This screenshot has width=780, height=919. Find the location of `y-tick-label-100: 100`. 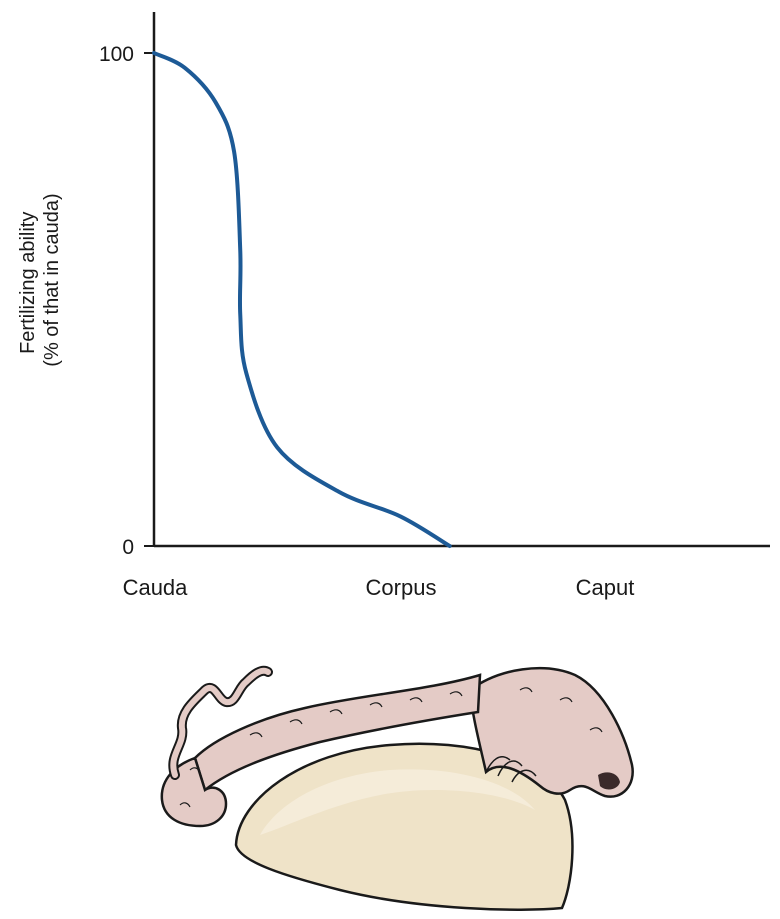

y-tick-label-100: 100 is located at coordinates (116, 54).